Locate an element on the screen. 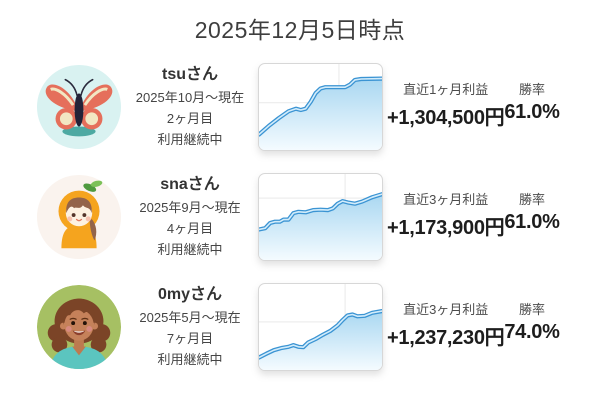 This screenshot has width=600, height=400. butterfly-avatar-icon is located at coordinates (79, 107).